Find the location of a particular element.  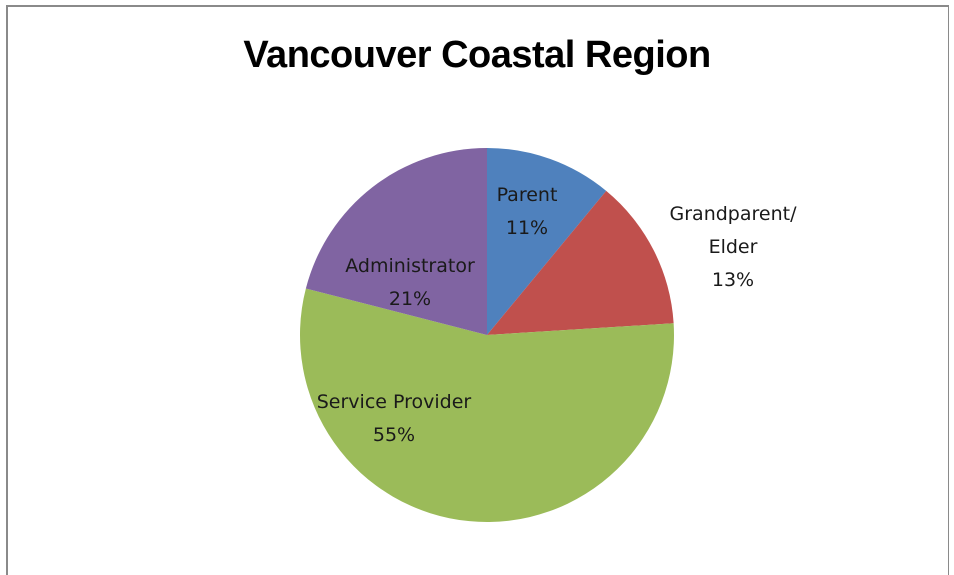

data-label-administrator: Administrator 21% is located at coordinates (410, 282).